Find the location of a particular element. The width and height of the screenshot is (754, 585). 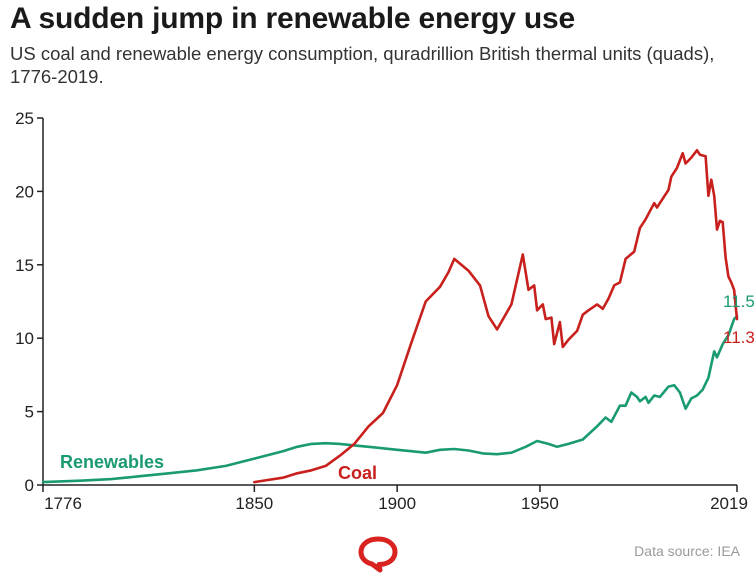

x-tick-label: 1900 is located at coordinates (397, 503).